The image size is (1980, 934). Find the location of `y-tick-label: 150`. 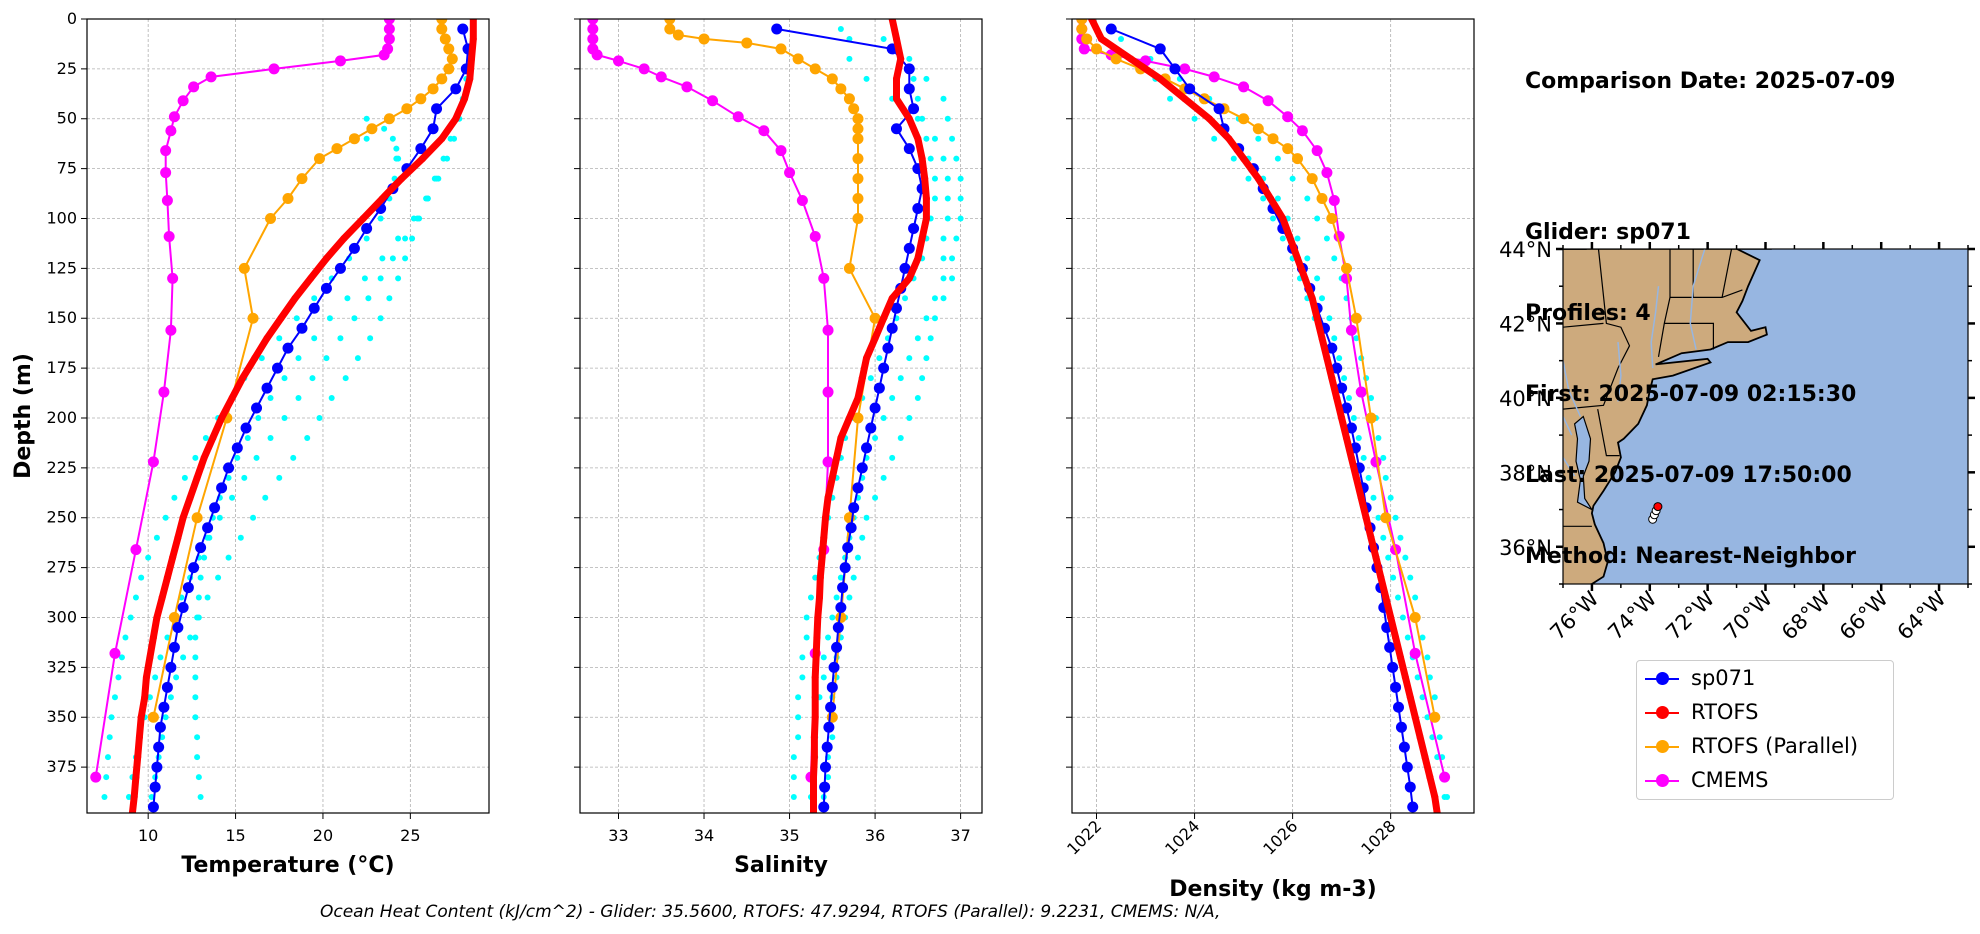

y-tick-label: 150 is located at coordinates (61, 317).